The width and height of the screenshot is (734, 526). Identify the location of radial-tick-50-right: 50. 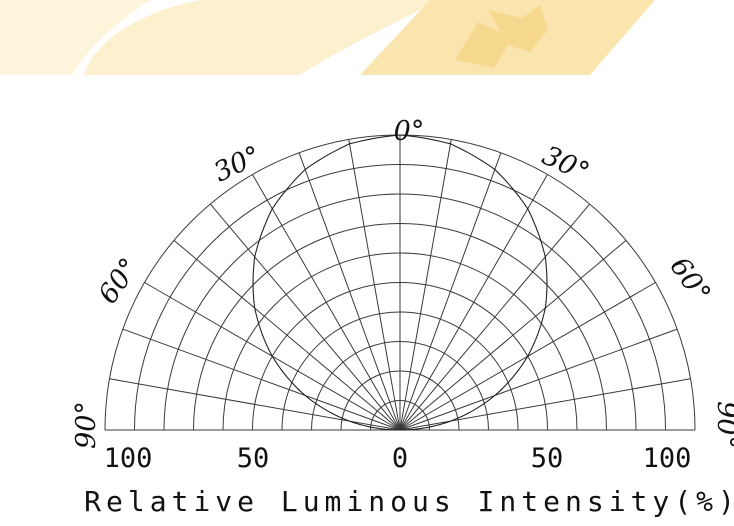
(547, 458).